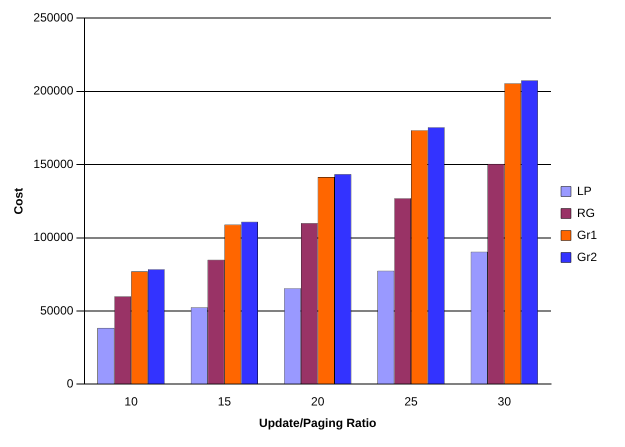  What do you see at coordinates (57, 310) in the screenshot?
I see `y-tick-label: 50000` at bounding box center [57, 310].